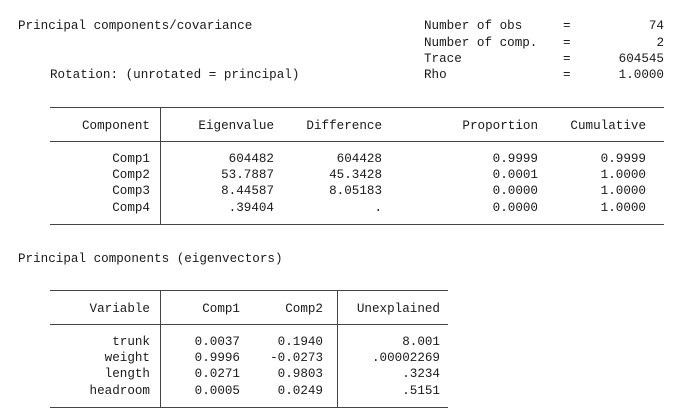 The width and height of the screenshot is (684, 419). Describe the element at coordinates (249, 290) in the screenshot. I see `vectors-top-rule` at that location.